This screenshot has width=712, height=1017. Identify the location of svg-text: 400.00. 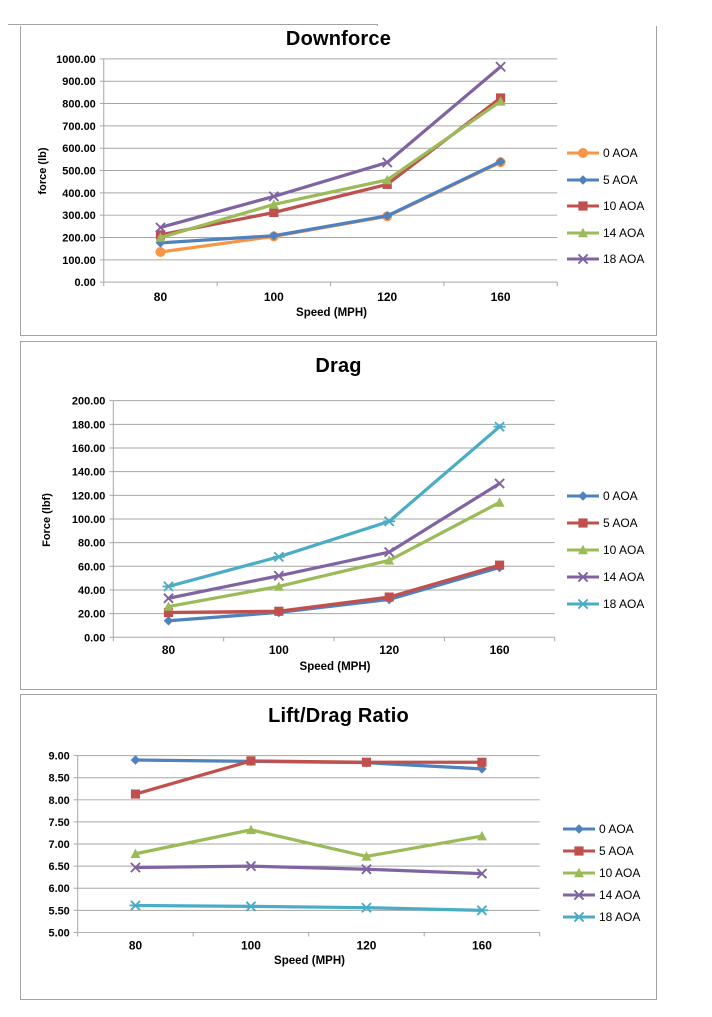
(79, 194).